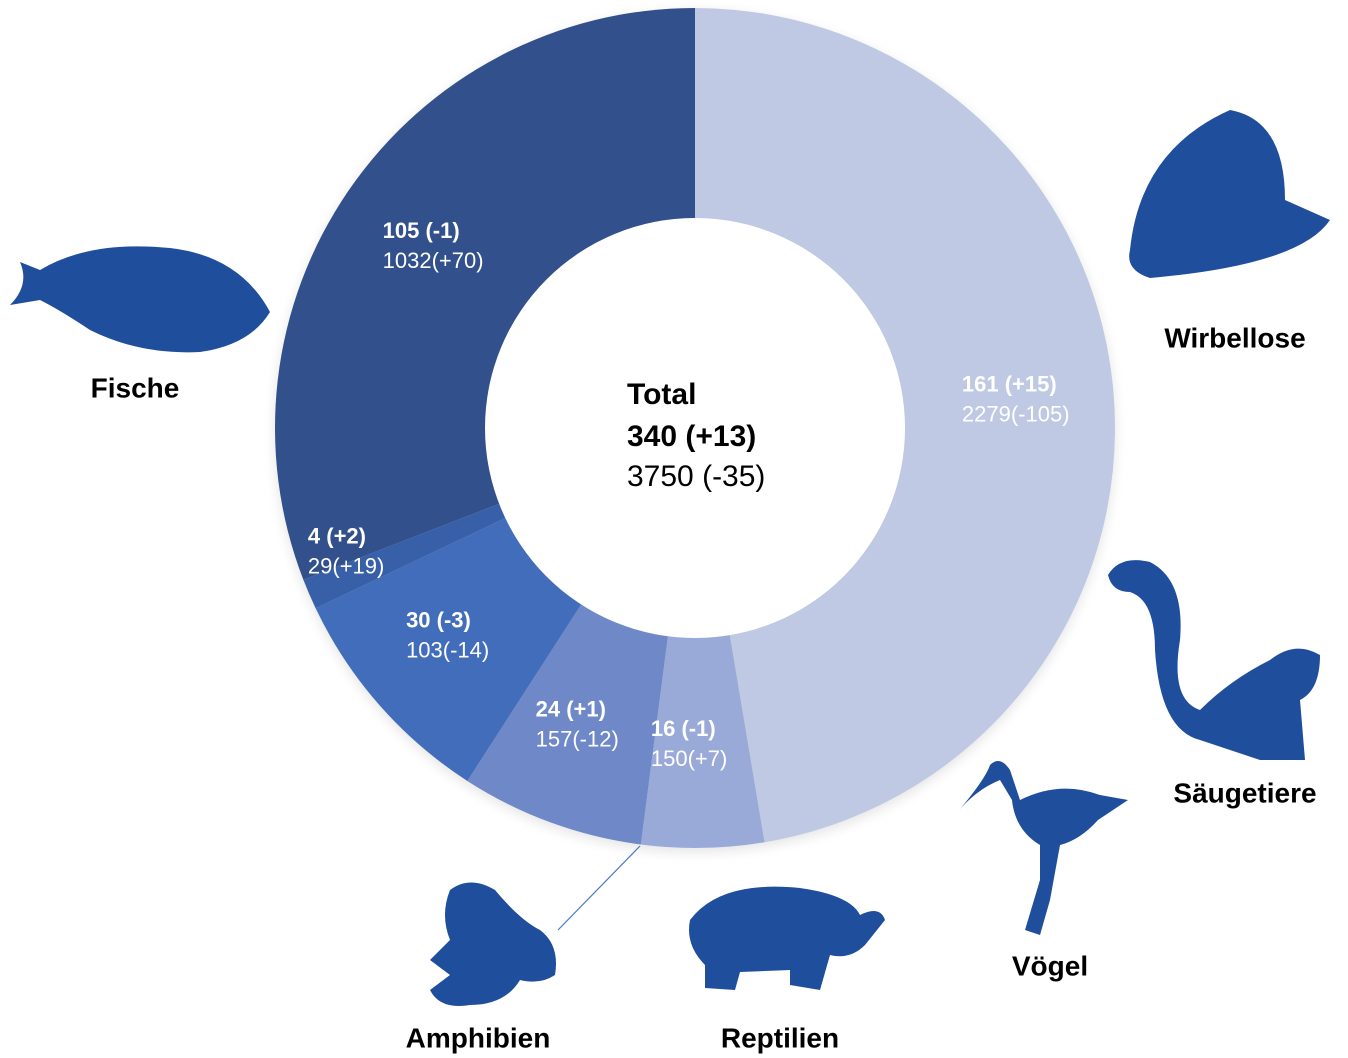  What do you see at coordinates (787, 938) in the screenshot?
I see `turtle-icon` at bounding box center [787, 938].